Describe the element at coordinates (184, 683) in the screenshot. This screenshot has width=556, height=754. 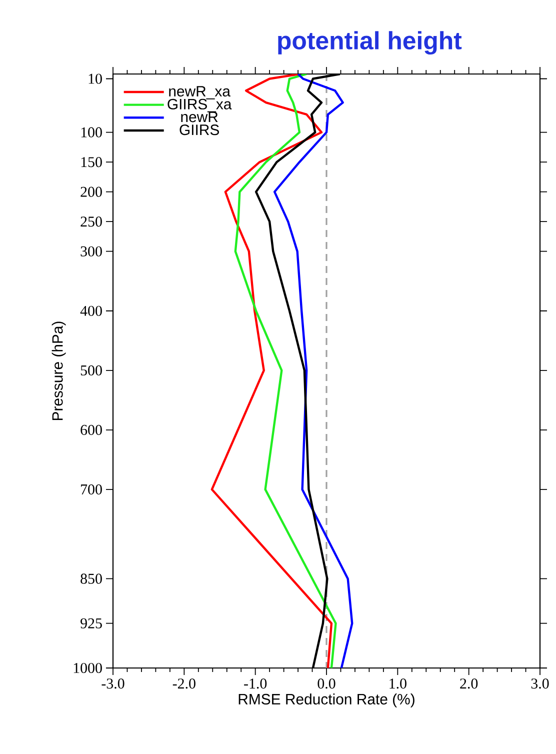
I see `x-tick-label: -2.0` at that location.